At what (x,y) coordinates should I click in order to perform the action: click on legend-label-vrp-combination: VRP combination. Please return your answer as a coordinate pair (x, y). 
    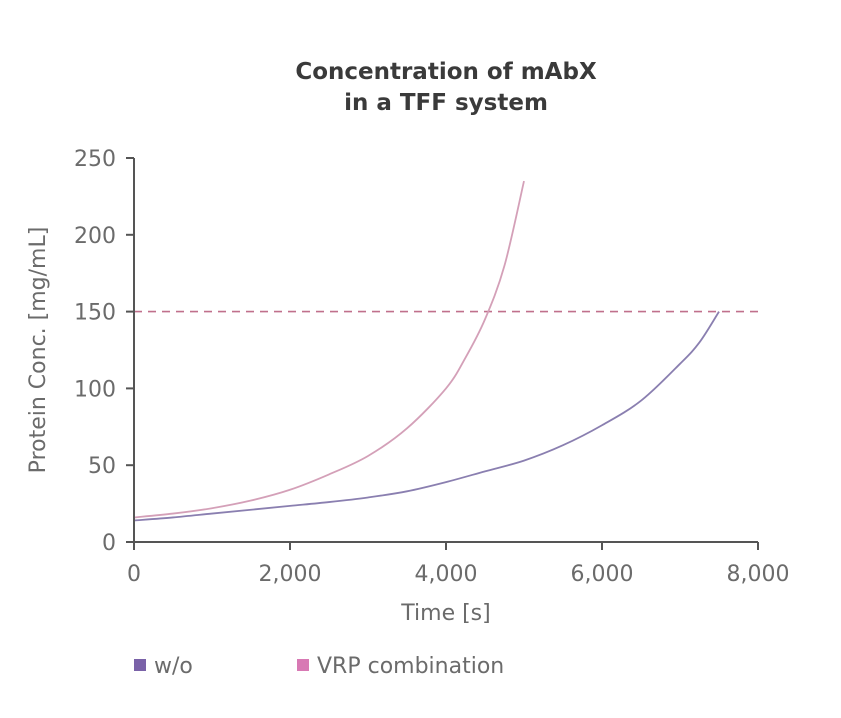
    Looking at the image, I should click on (410, 666).